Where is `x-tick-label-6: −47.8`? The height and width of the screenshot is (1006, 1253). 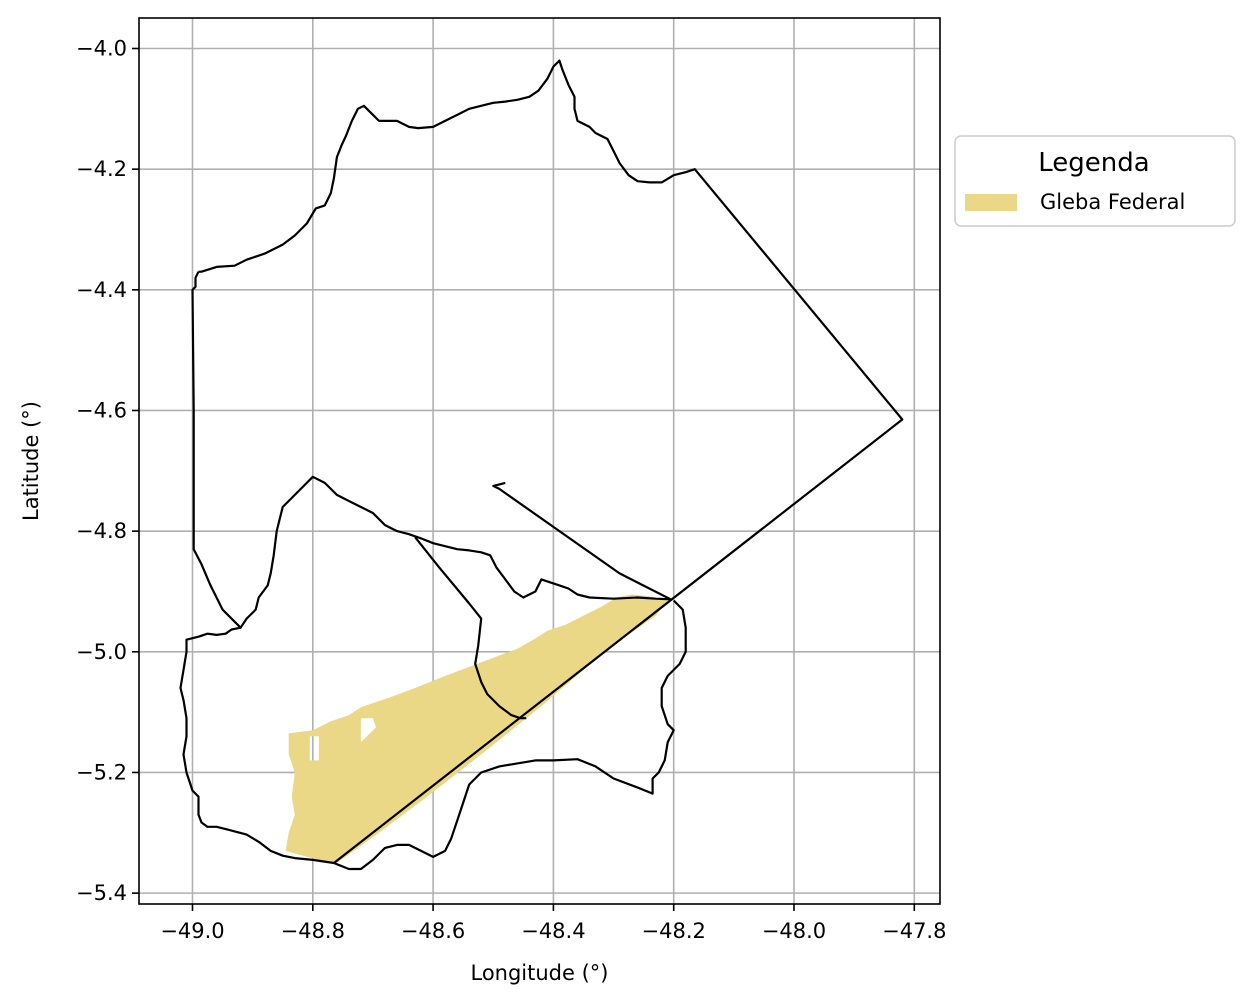
x-tick-label-6: −47.8 is located at coordinates (914, 931).